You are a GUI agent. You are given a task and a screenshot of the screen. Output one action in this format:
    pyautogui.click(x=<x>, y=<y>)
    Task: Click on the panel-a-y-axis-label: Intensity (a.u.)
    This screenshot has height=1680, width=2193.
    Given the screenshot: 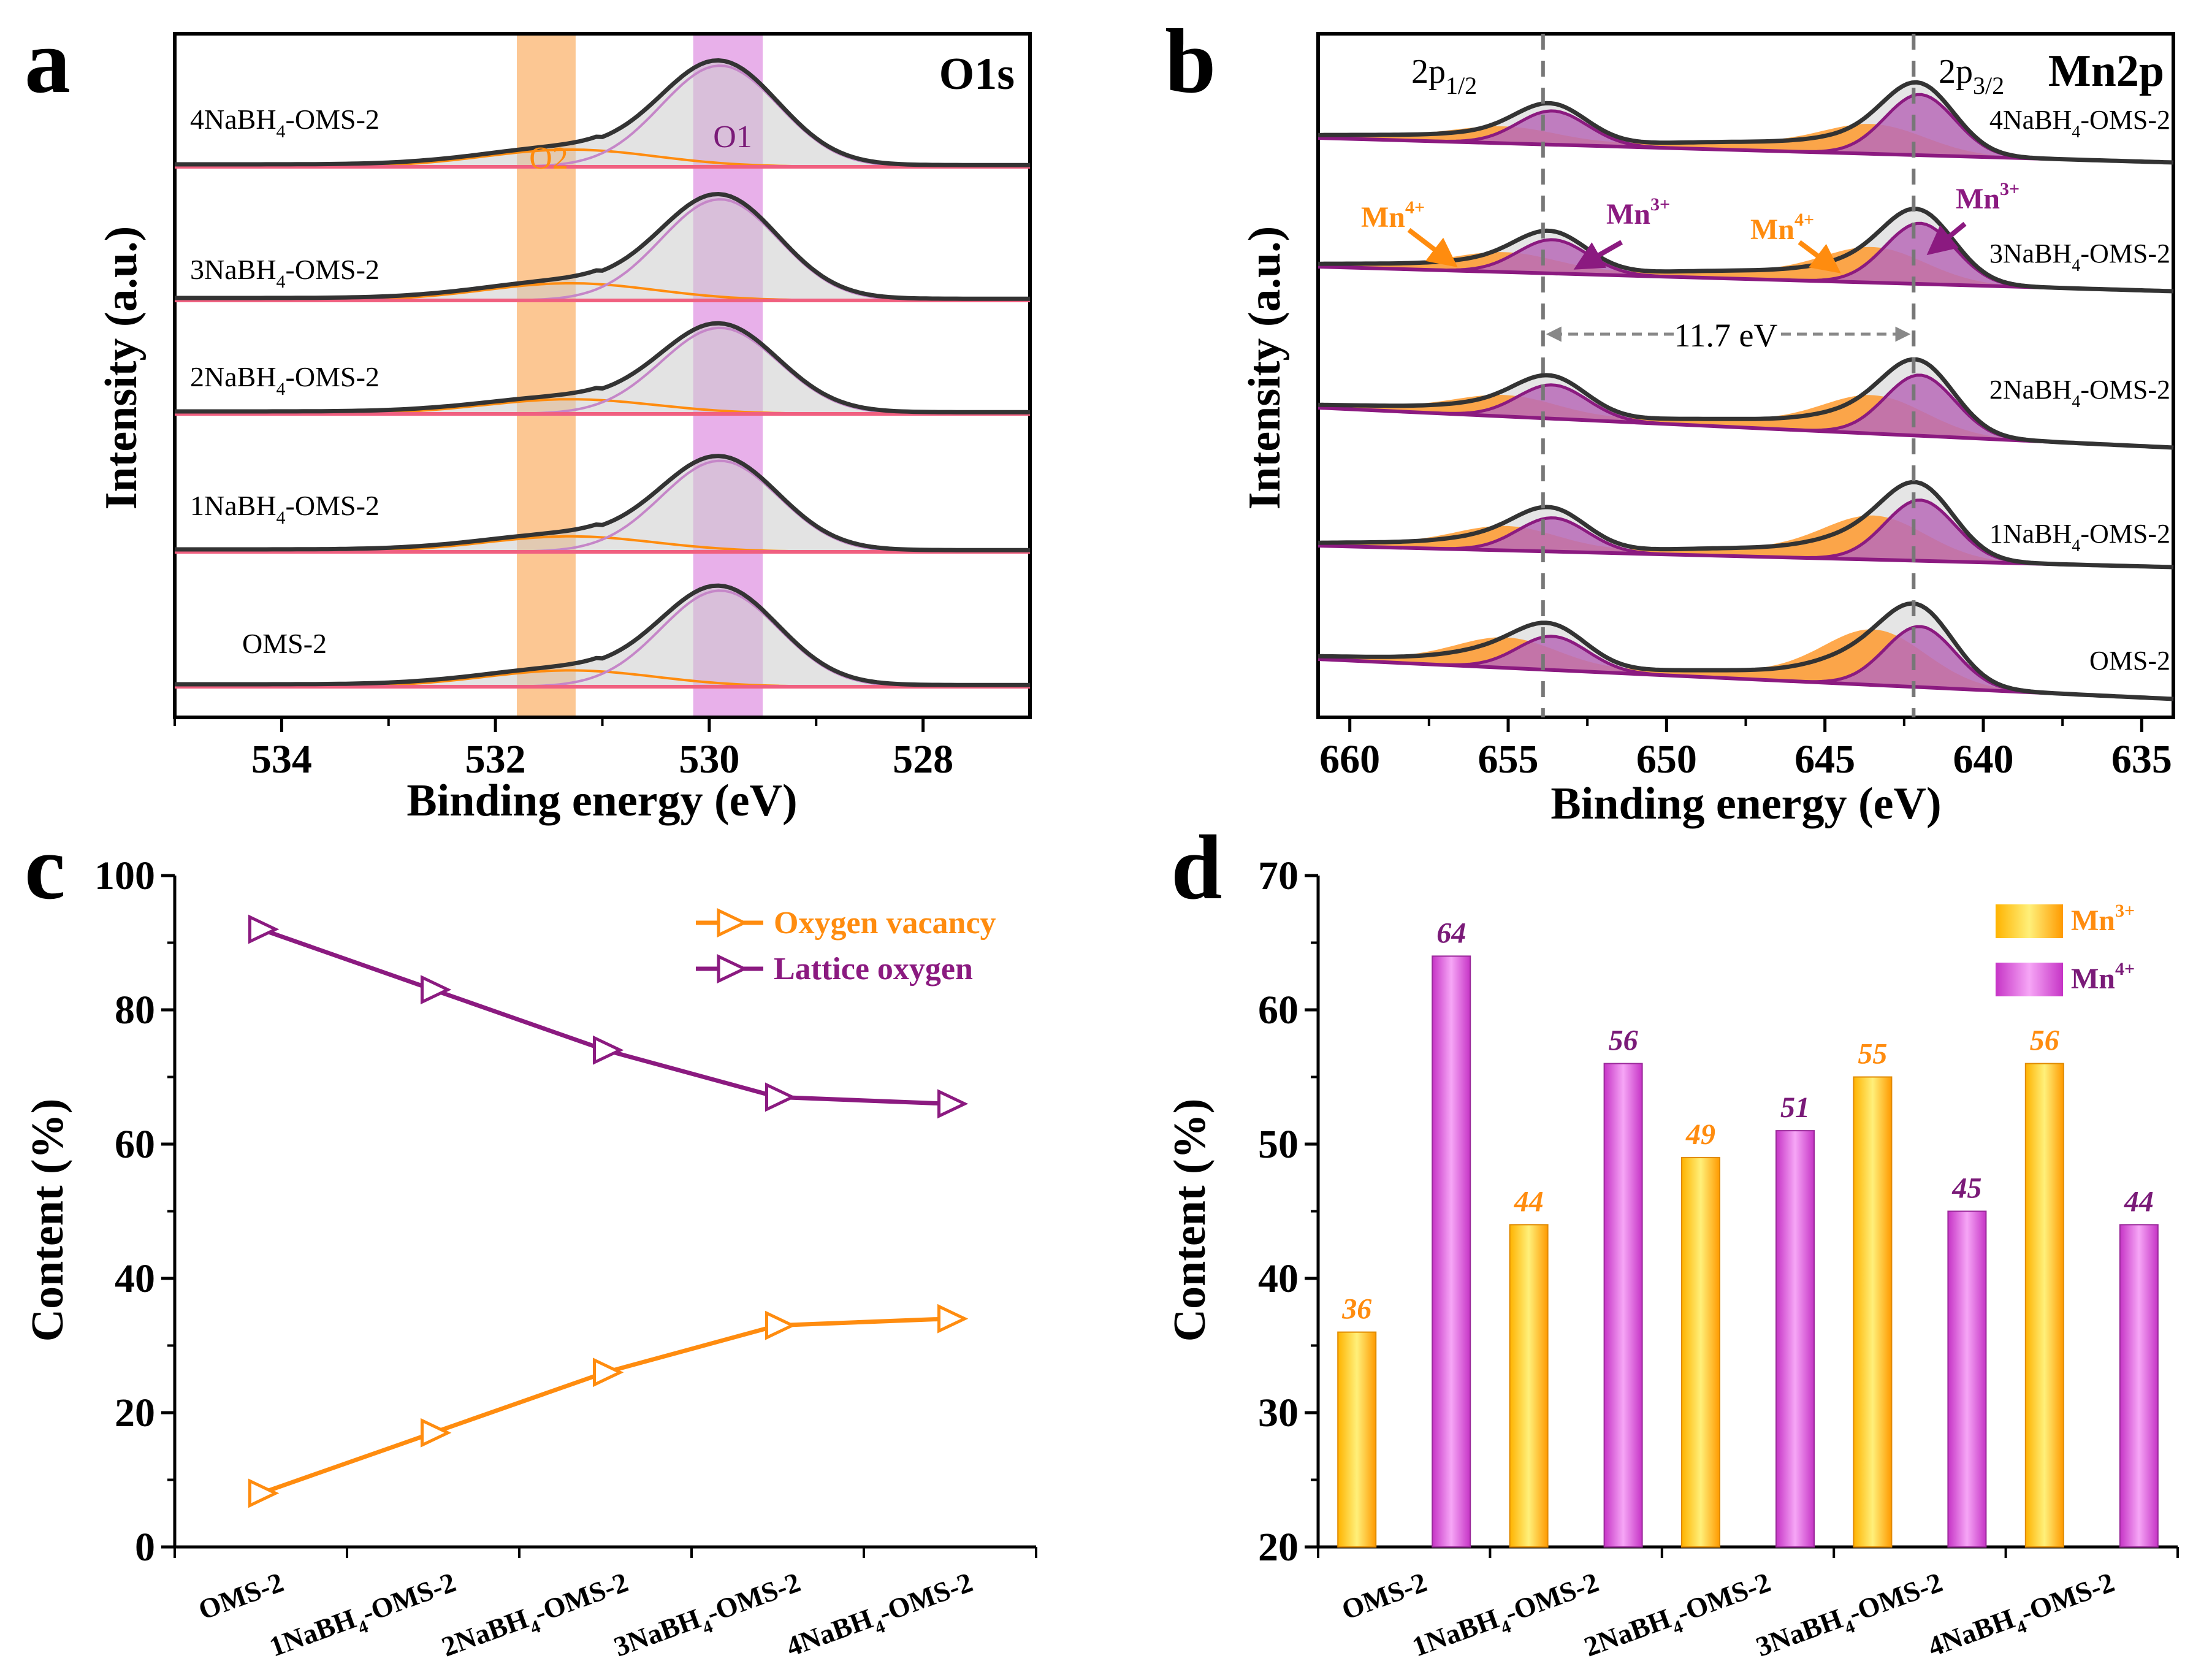 What is the action you would take?
    pyautogui.click(x=122, y=368)
    